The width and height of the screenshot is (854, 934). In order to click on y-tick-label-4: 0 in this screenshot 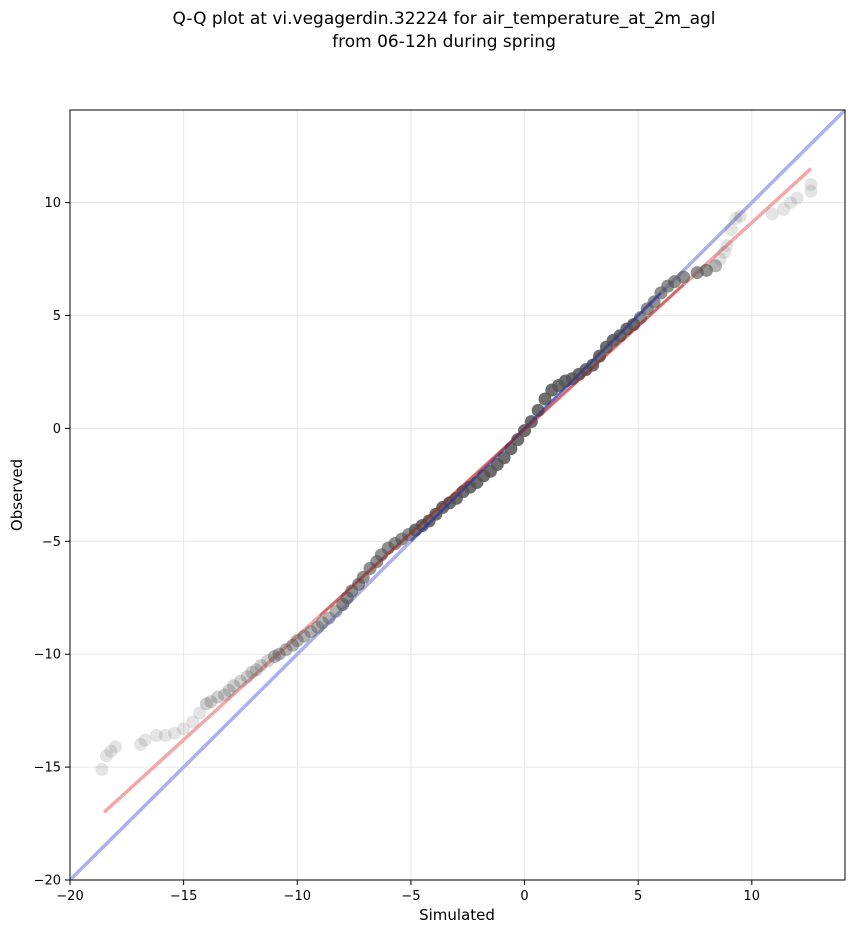, I will do `click(57, 429)`.